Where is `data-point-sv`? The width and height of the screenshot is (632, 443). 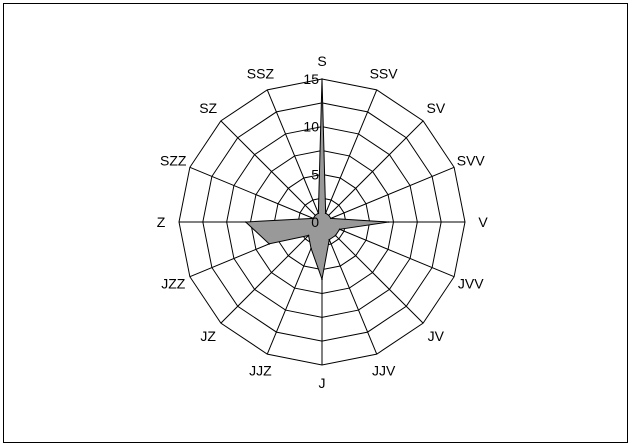
data-point-sv is located at coordinates (328, 215).